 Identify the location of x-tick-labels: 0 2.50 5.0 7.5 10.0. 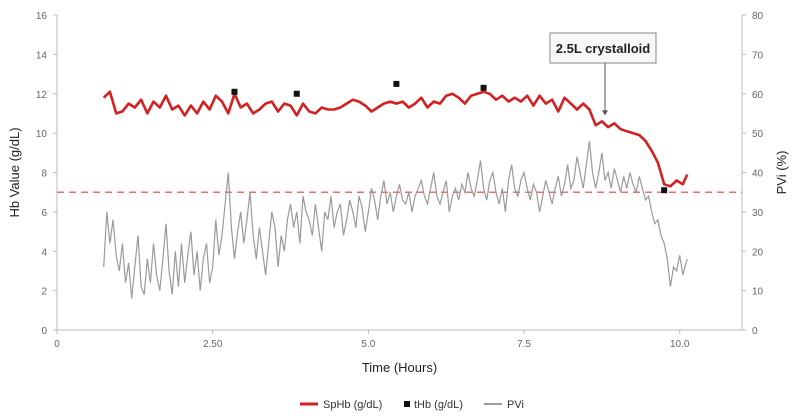
(372, 340).